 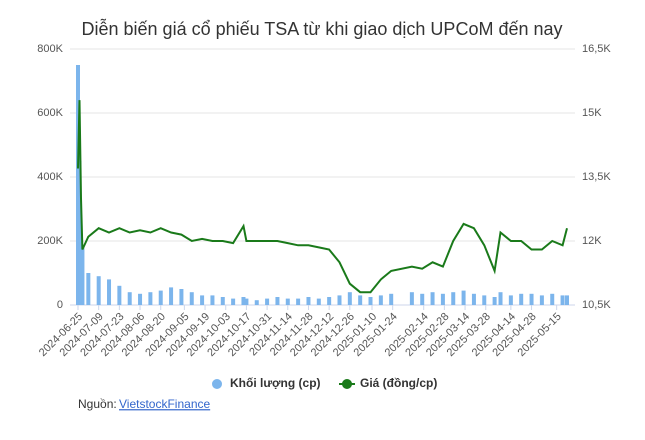 What do you see at coordinates (50, 177) in the screenshot?
I see `y-tick-label: 400K` at bounding box center [50, 177].